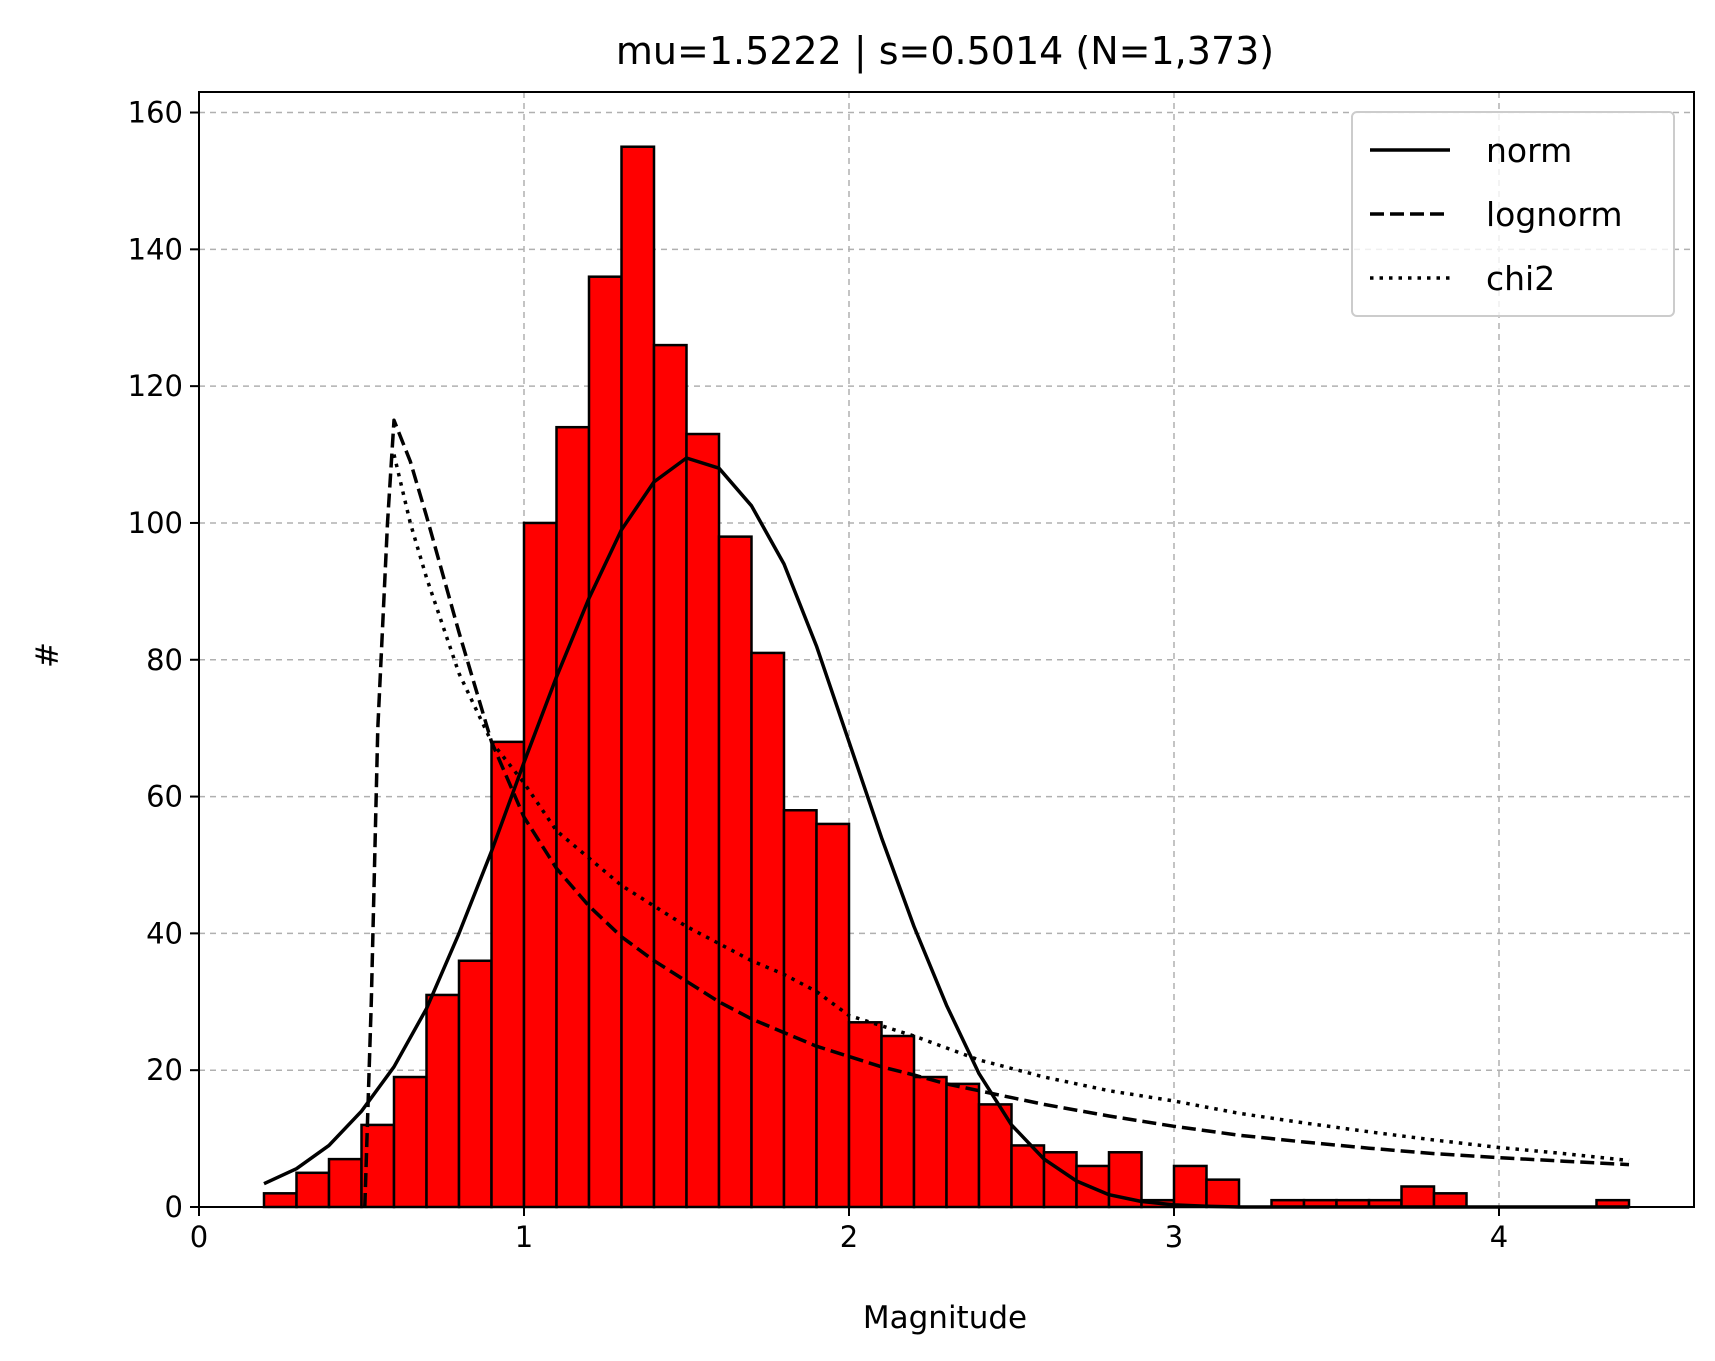 Image resolution: width=1715 pixels, height=1361 pixels. Describe the element at coordinates (164, 797) in the screenshot. I see `y-tick-label: 60` at that location.